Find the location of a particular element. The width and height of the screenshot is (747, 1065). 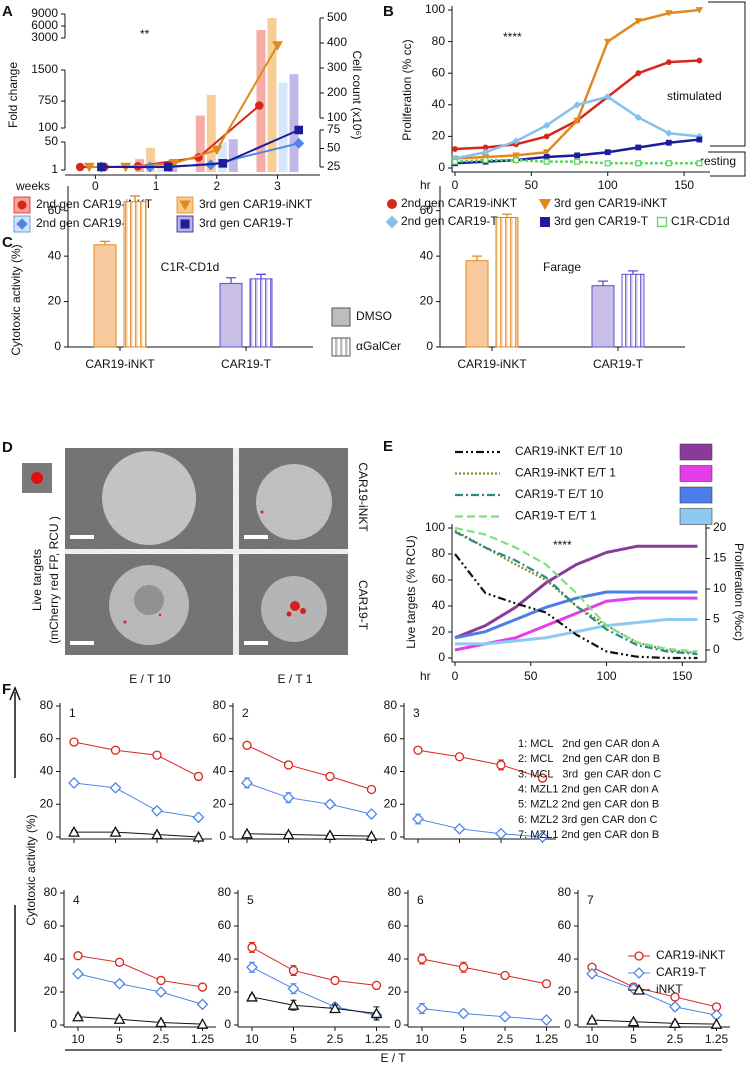

y-tick-label: 100 is located at coordinates (48, 127).